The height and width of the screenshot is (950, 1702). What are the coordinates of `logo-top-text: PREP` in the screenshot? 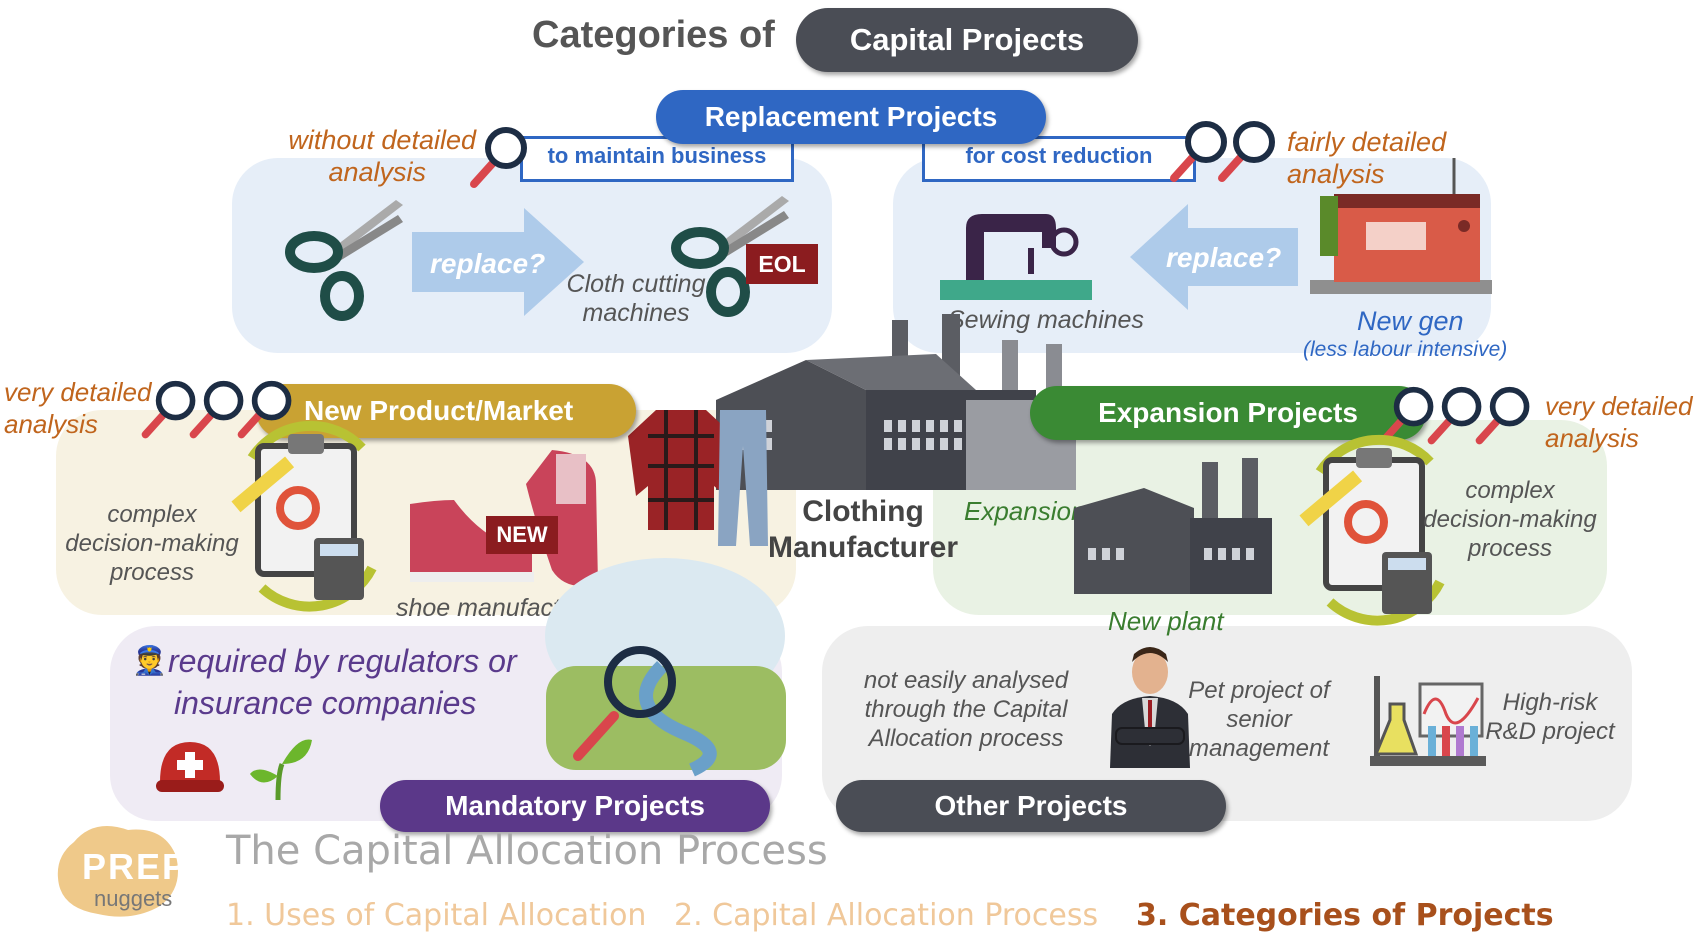 It's located at (135, 866).